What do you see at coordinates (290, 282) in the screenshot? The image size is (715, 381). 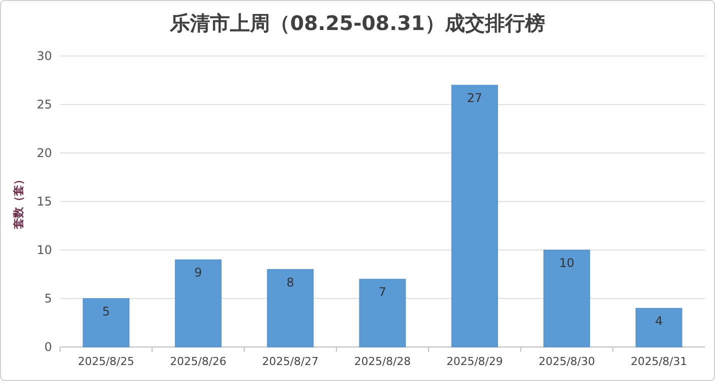 I see `data-label: 8` at bounding box center [290, 282].